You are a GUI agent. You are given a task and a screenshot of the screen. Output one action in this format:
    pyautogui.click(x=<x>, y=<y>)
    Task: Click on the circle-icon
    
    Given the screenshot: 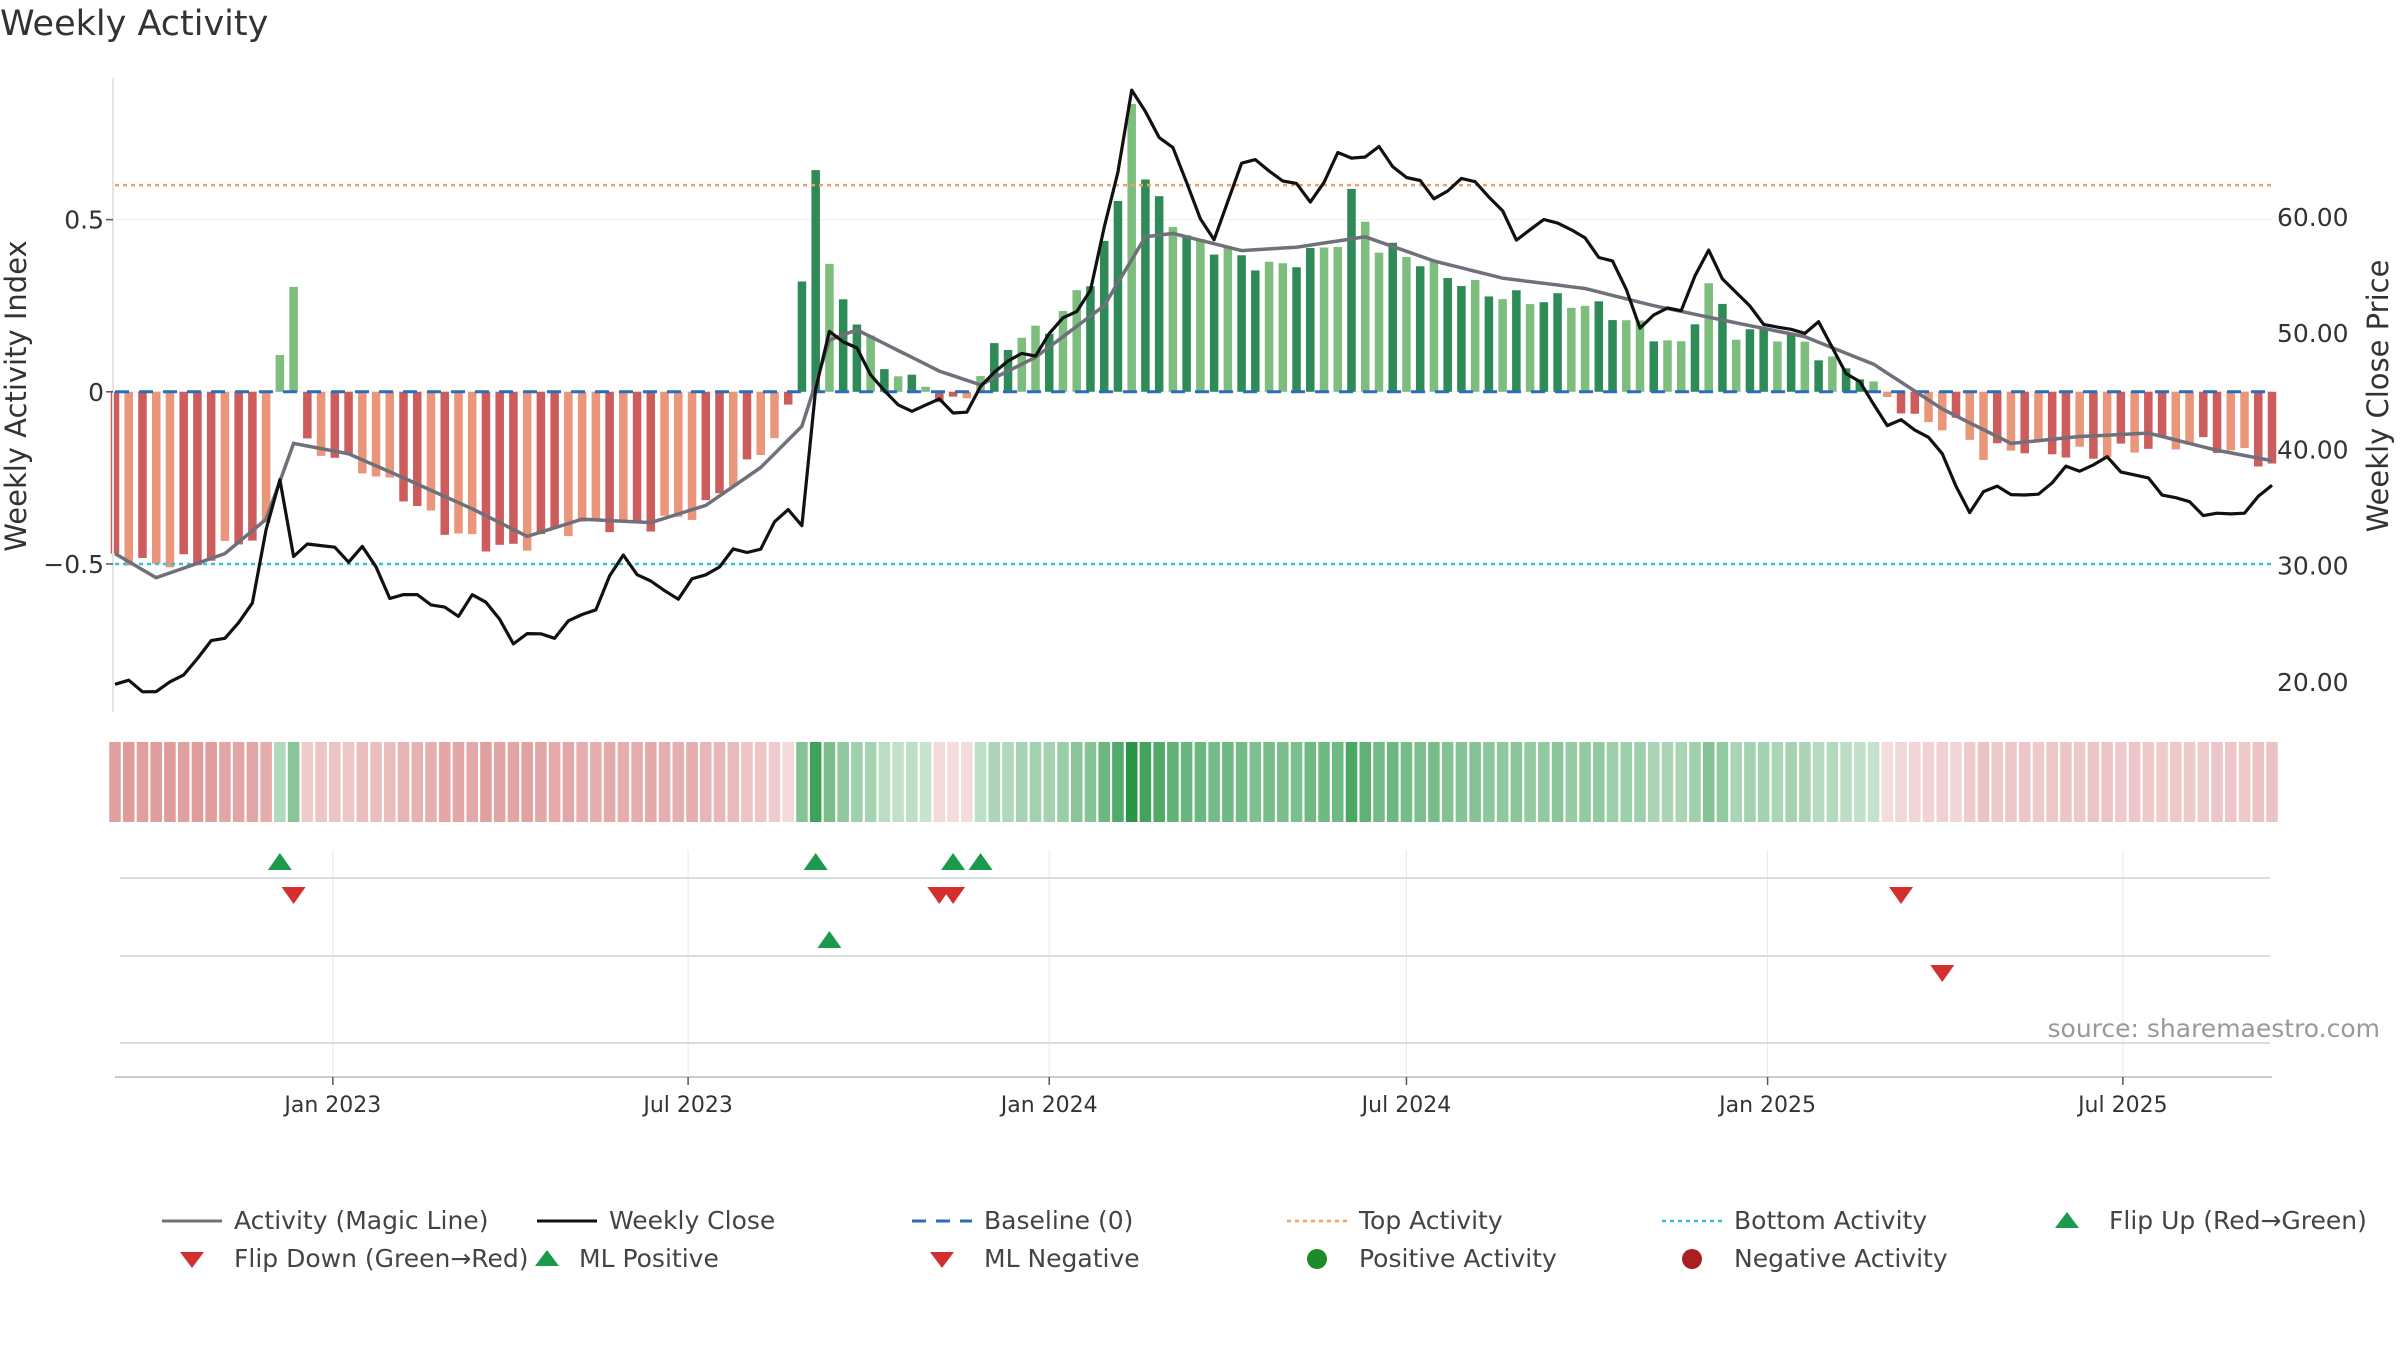 What is the action you would take?
    pyautogui.click(x=1692, y=1259)
    